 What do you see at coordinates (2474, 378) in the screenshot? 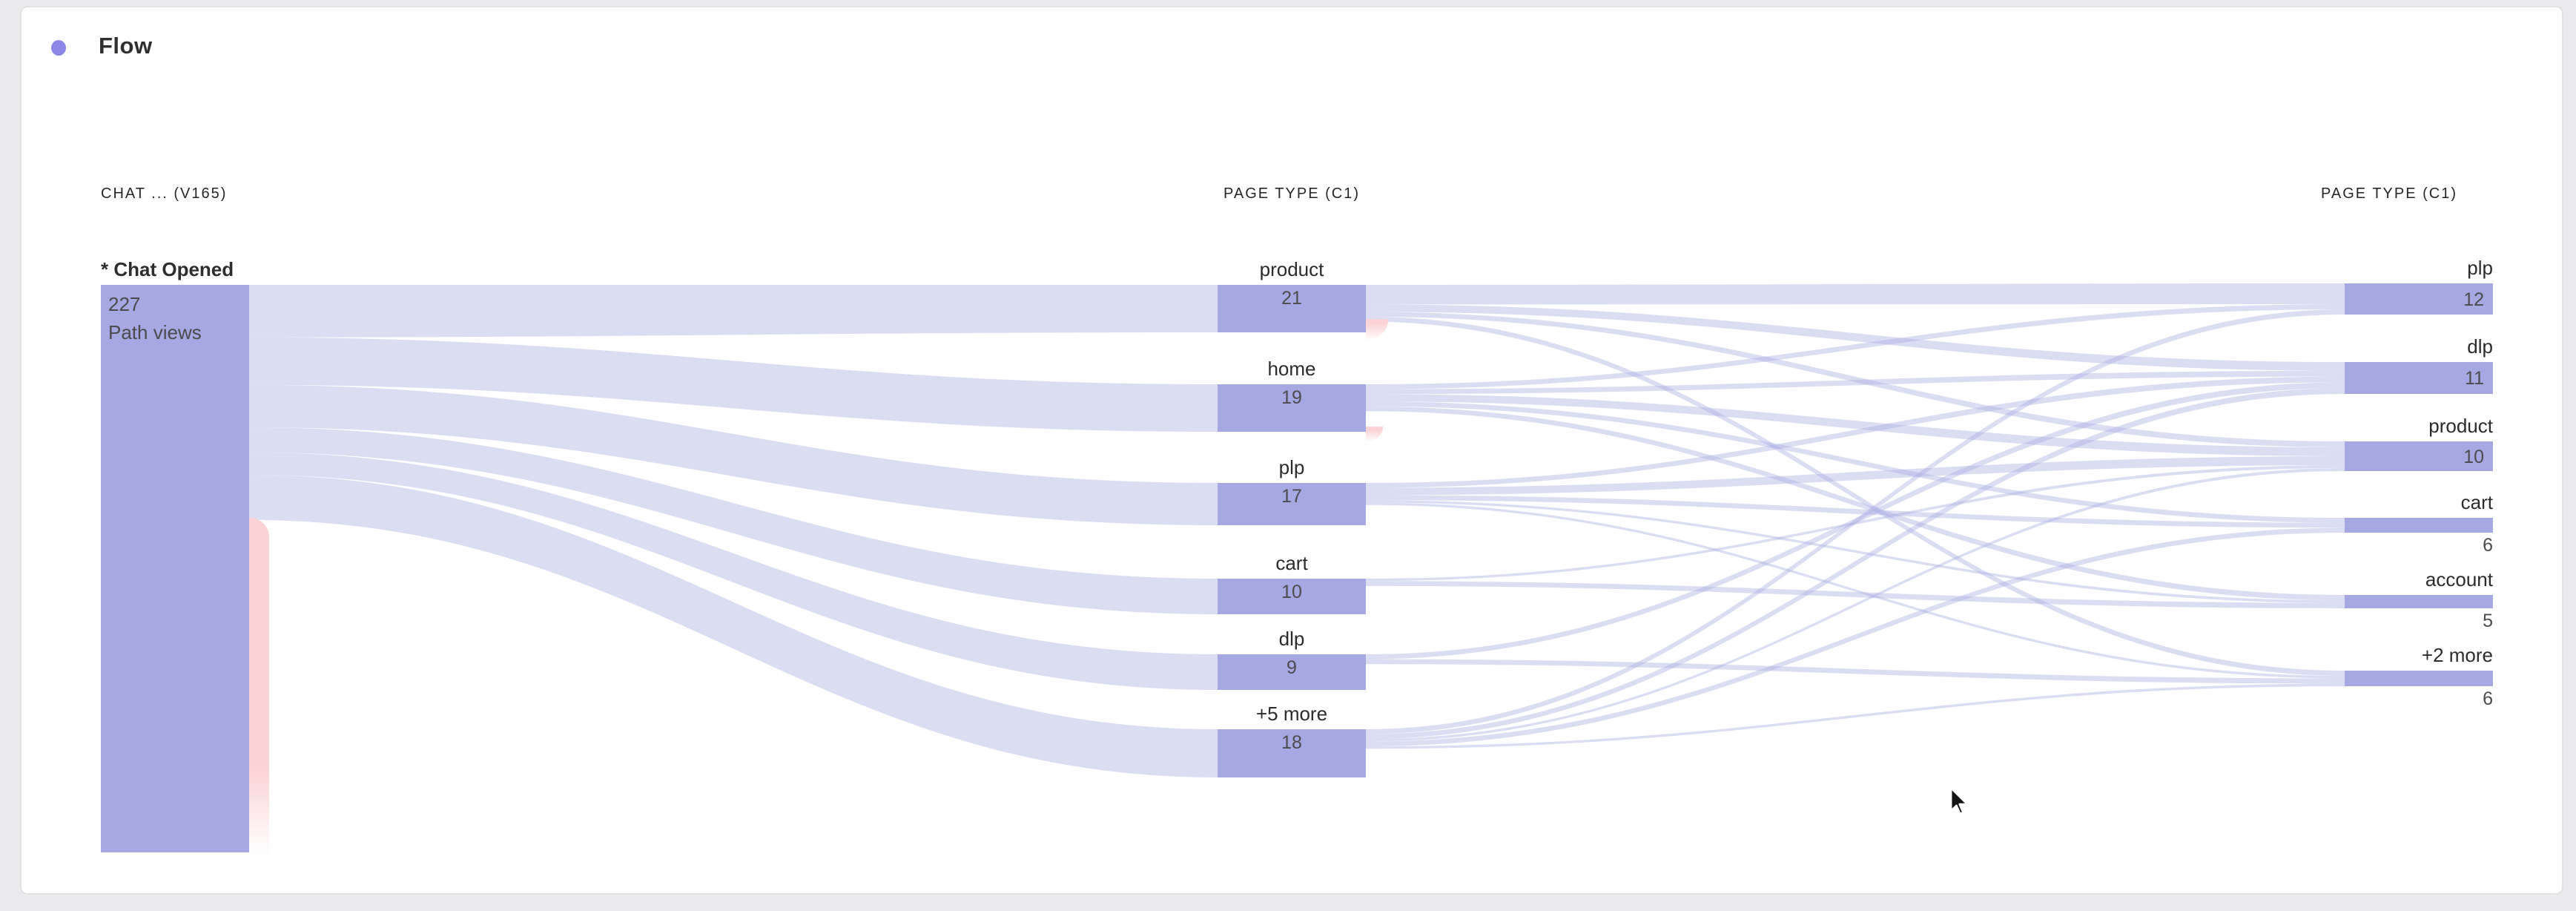
I see `node-value-dlp: 11` at bounding box center [2474, 378].